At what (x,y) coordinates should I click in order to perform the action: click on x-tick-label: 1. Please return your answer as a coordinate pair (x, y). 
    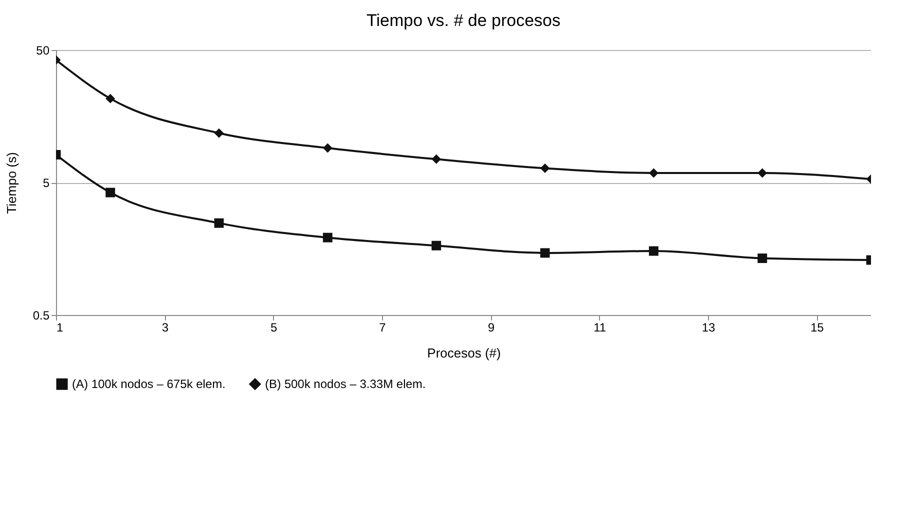
    Looking at the image, I should click on (60, 327).